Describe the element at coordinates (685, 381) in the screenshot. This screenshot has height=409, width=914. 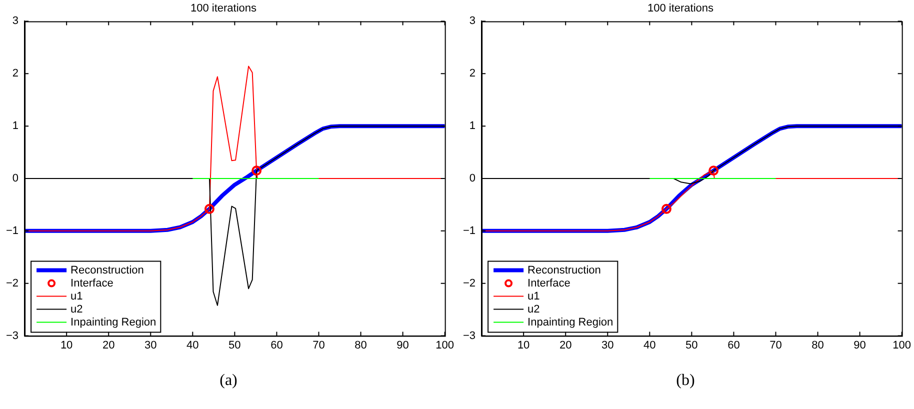
I see `text: (b)` at that location.